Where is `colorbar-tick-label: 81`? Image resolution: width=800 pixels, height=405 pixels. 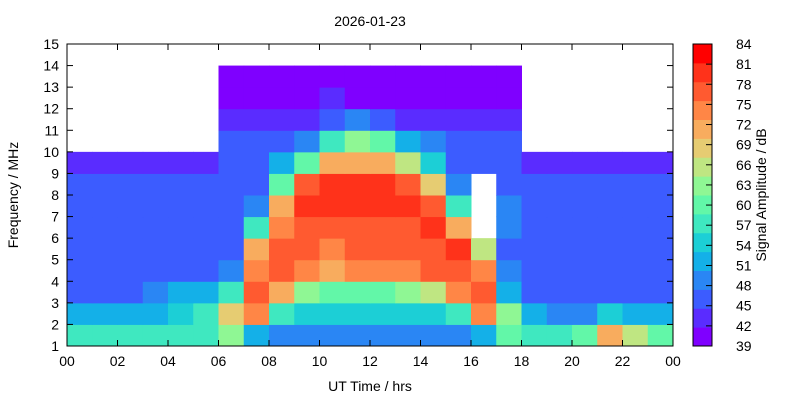
colorbar-tick-label: 81 is located at coordinates (744, 64).